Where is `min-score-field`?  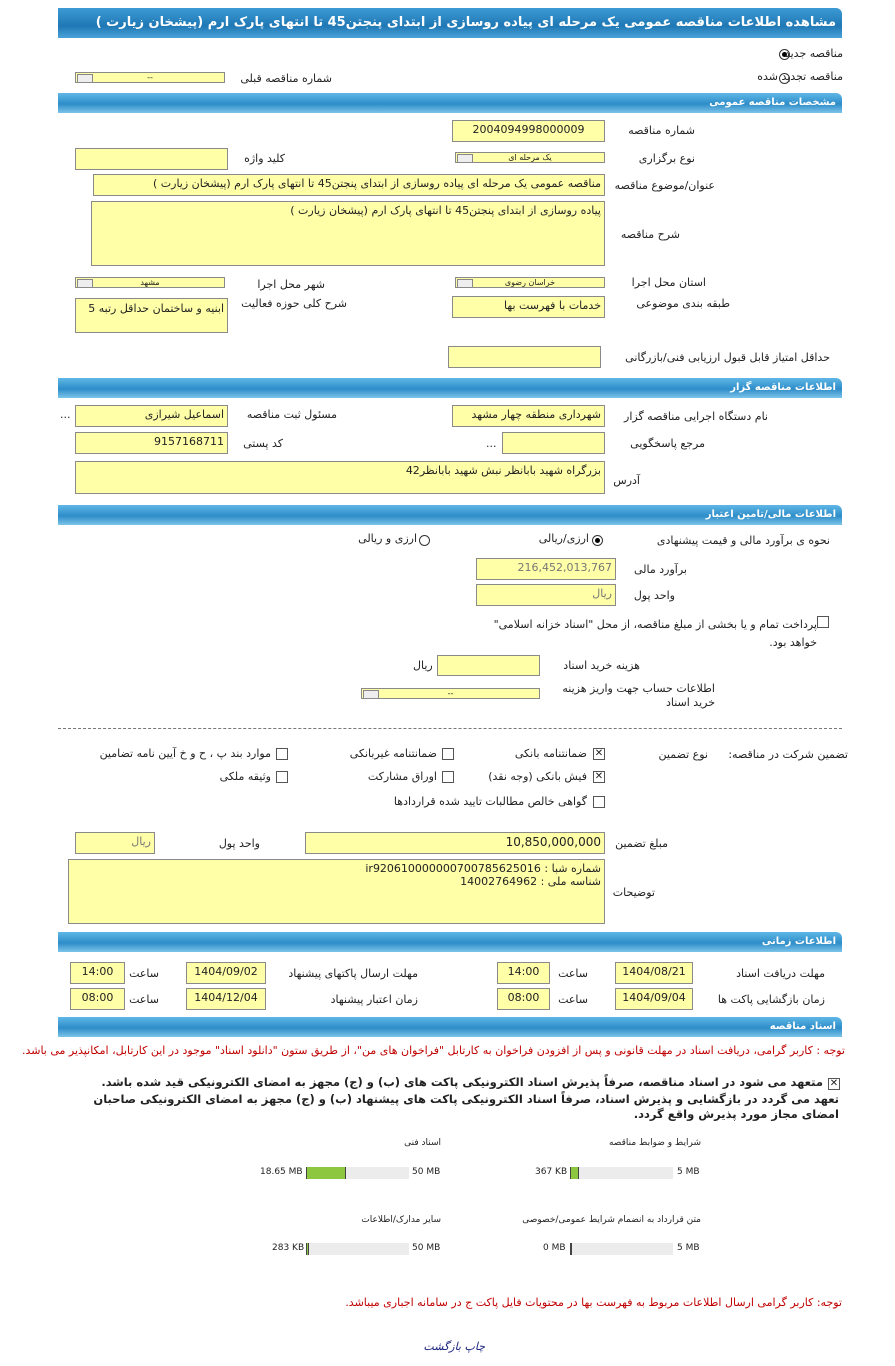
min-score-field is located at coordinates (524, 357).